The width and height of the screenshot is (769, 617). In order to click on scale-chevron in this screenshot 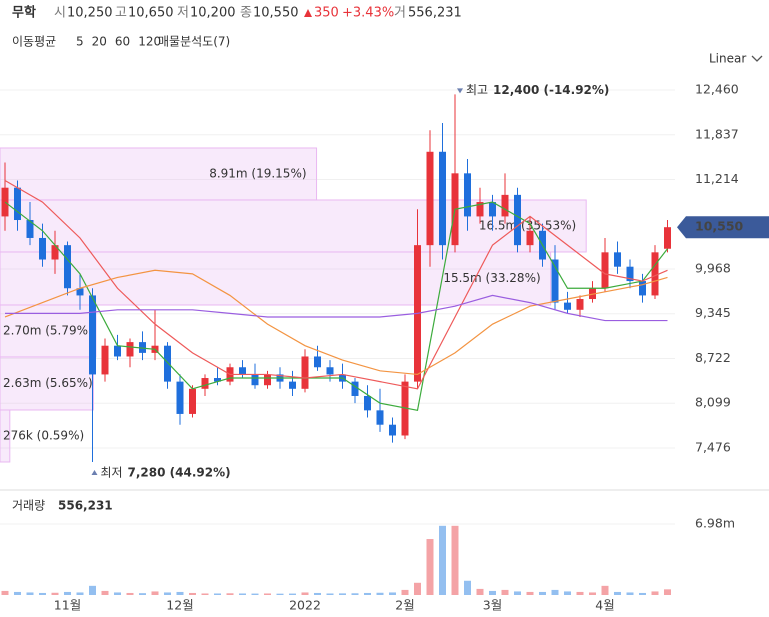, I will do `click(757, 58)`.